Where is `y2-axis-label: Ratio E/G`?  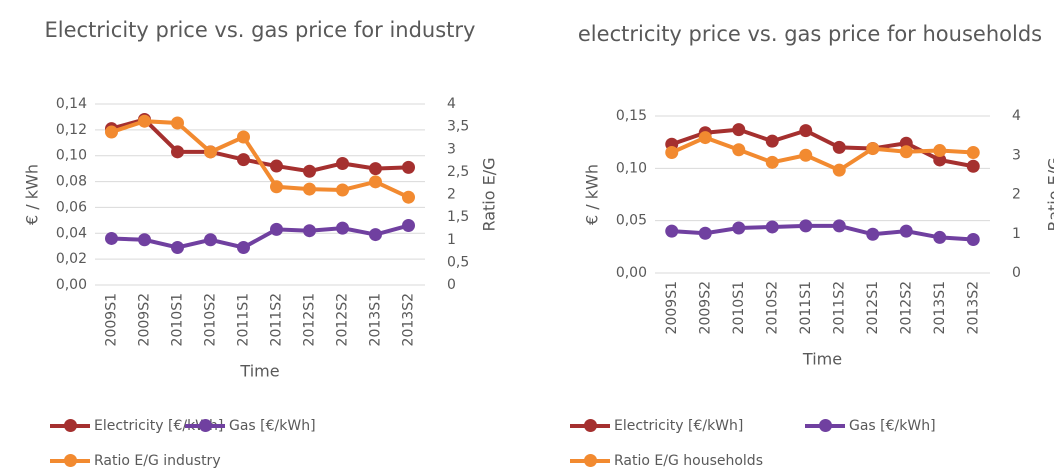 y2-axis-label: Ratio E/G is located at coordinates (489, 194).